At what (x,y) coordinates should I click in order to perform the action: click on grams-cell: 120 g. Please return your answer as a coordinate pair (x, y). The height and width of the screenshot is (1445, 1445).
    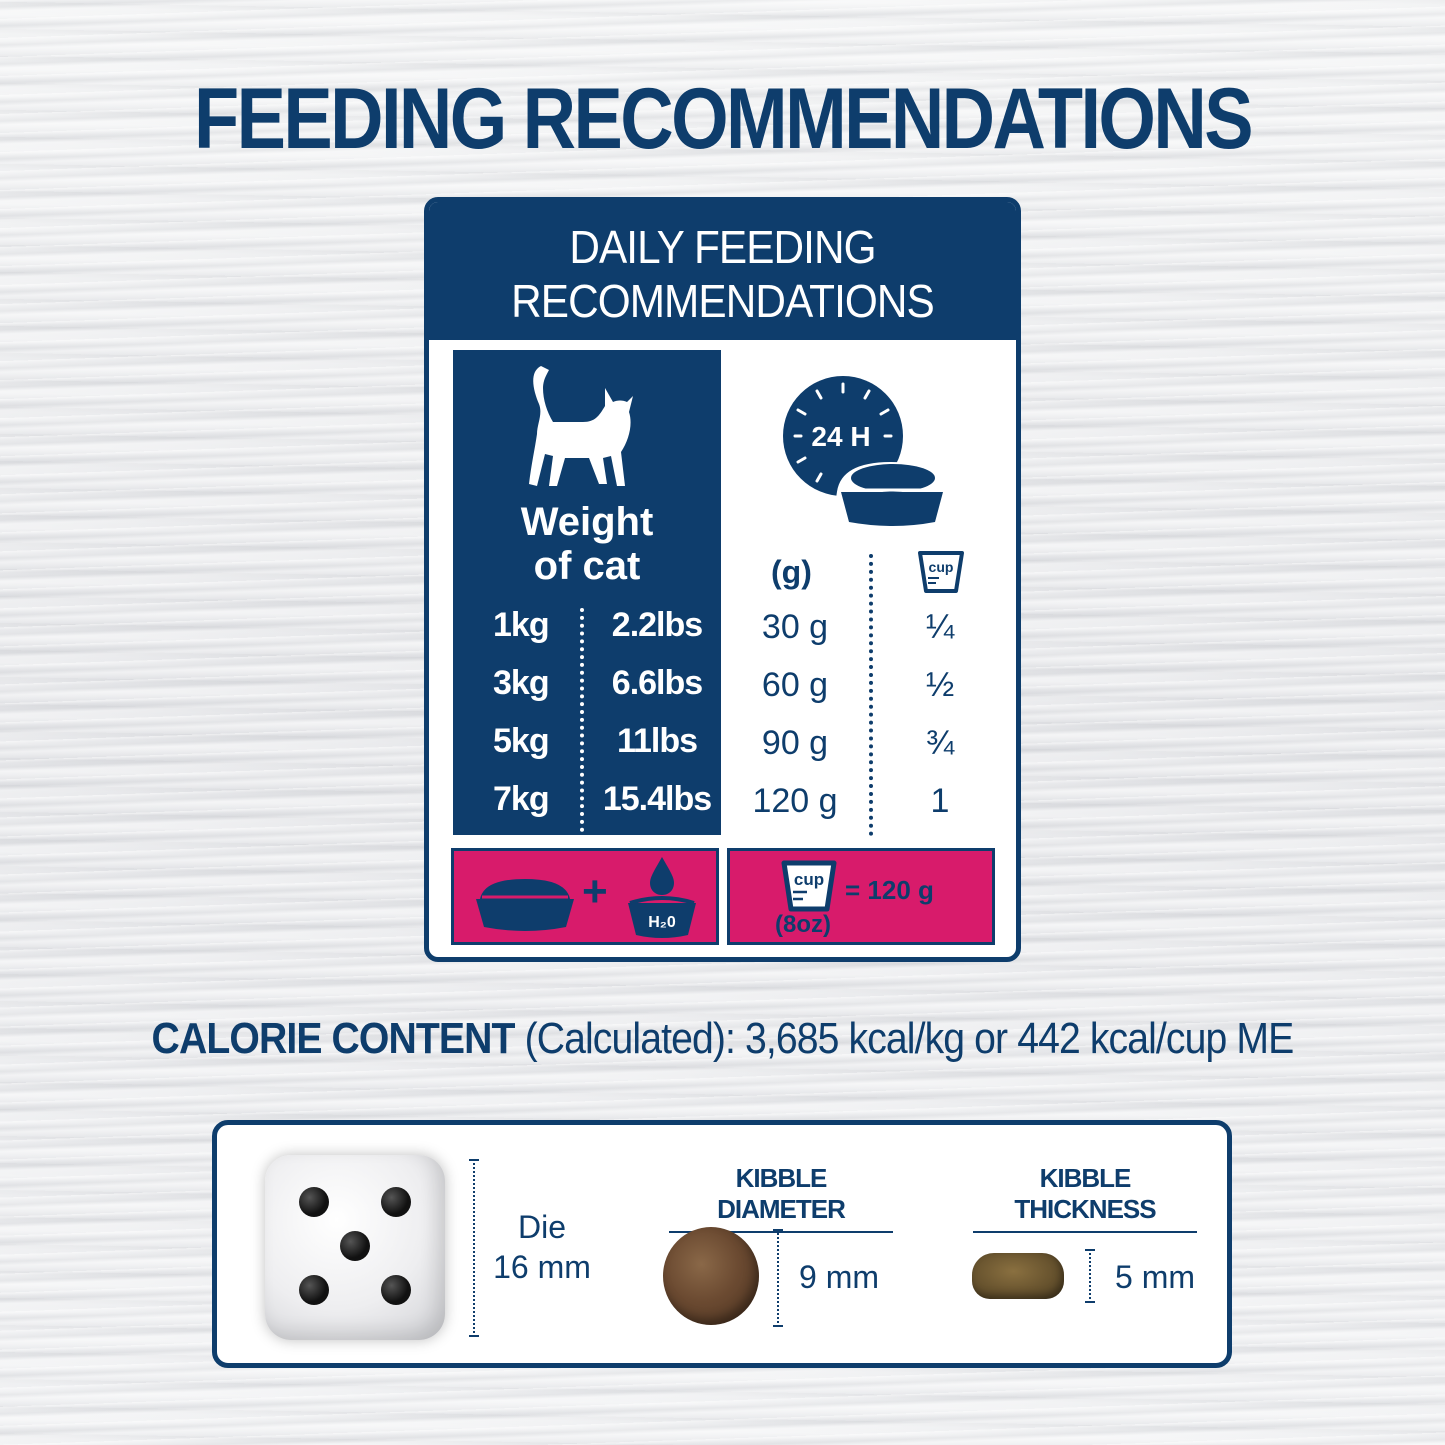
    Looking at the image, I should click on (795, 801).